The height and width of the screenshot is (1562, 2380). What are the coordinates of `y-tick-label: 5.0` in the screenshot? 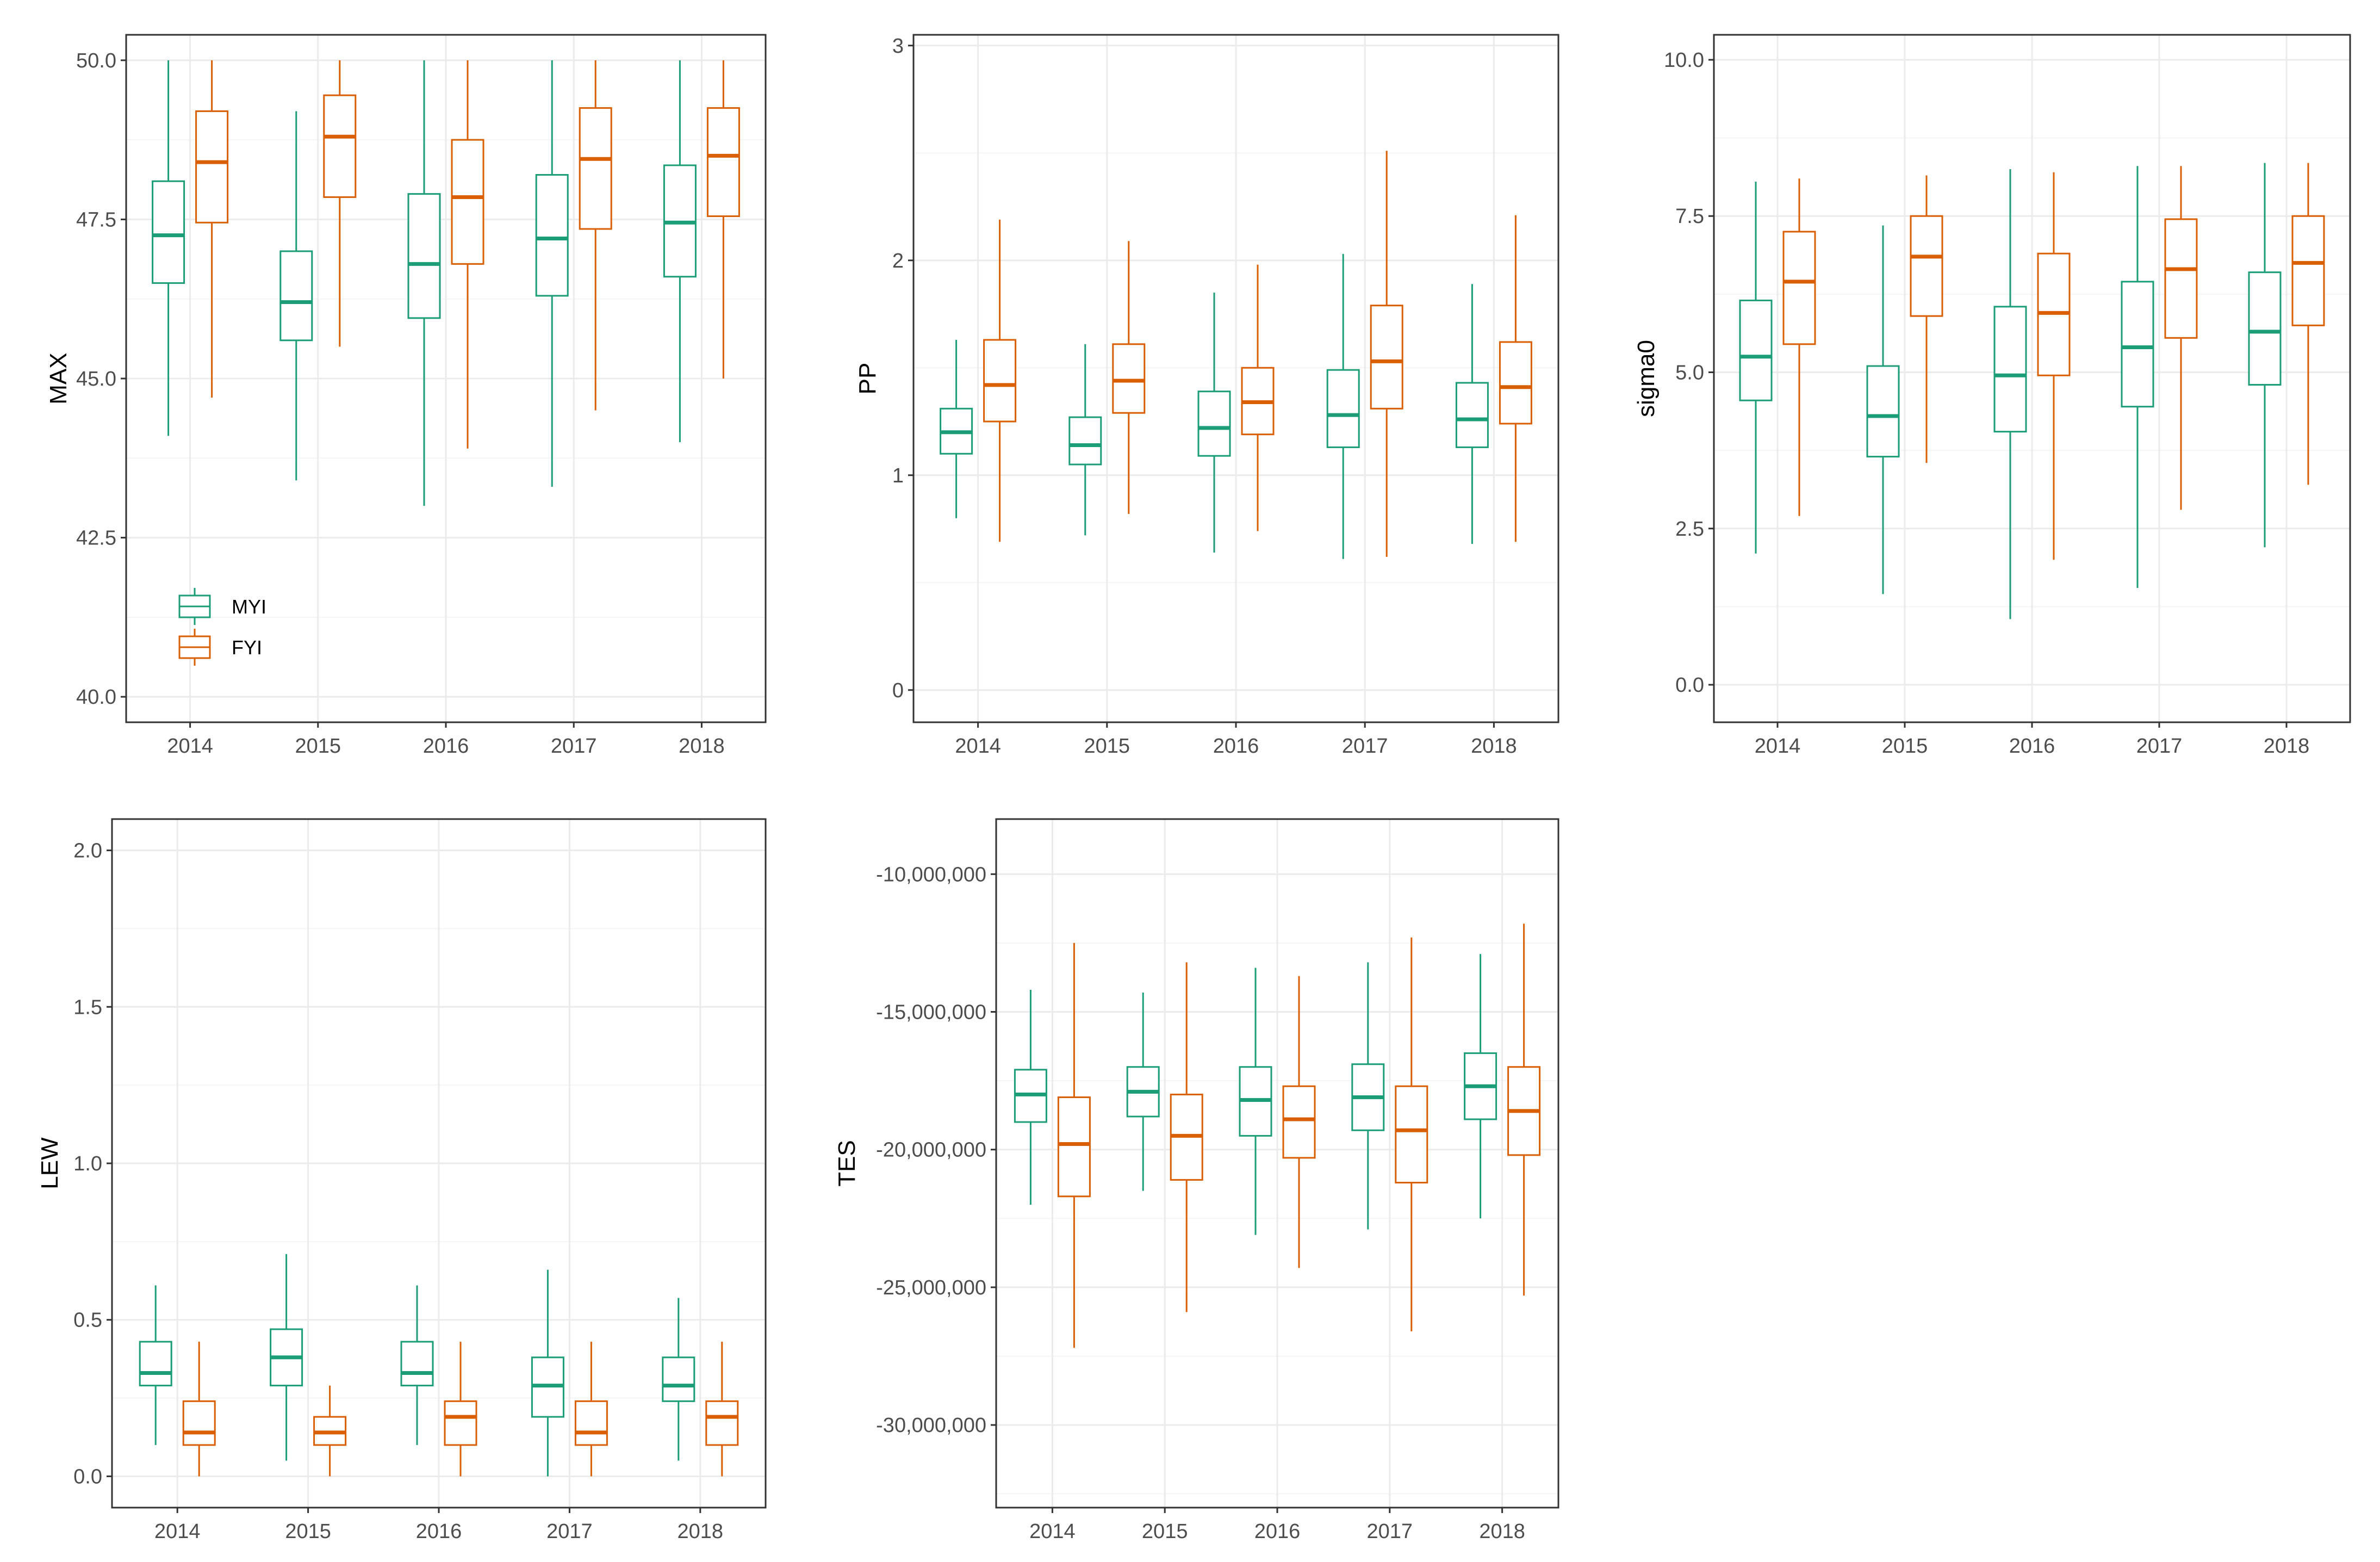 It's located at (1689, 373).